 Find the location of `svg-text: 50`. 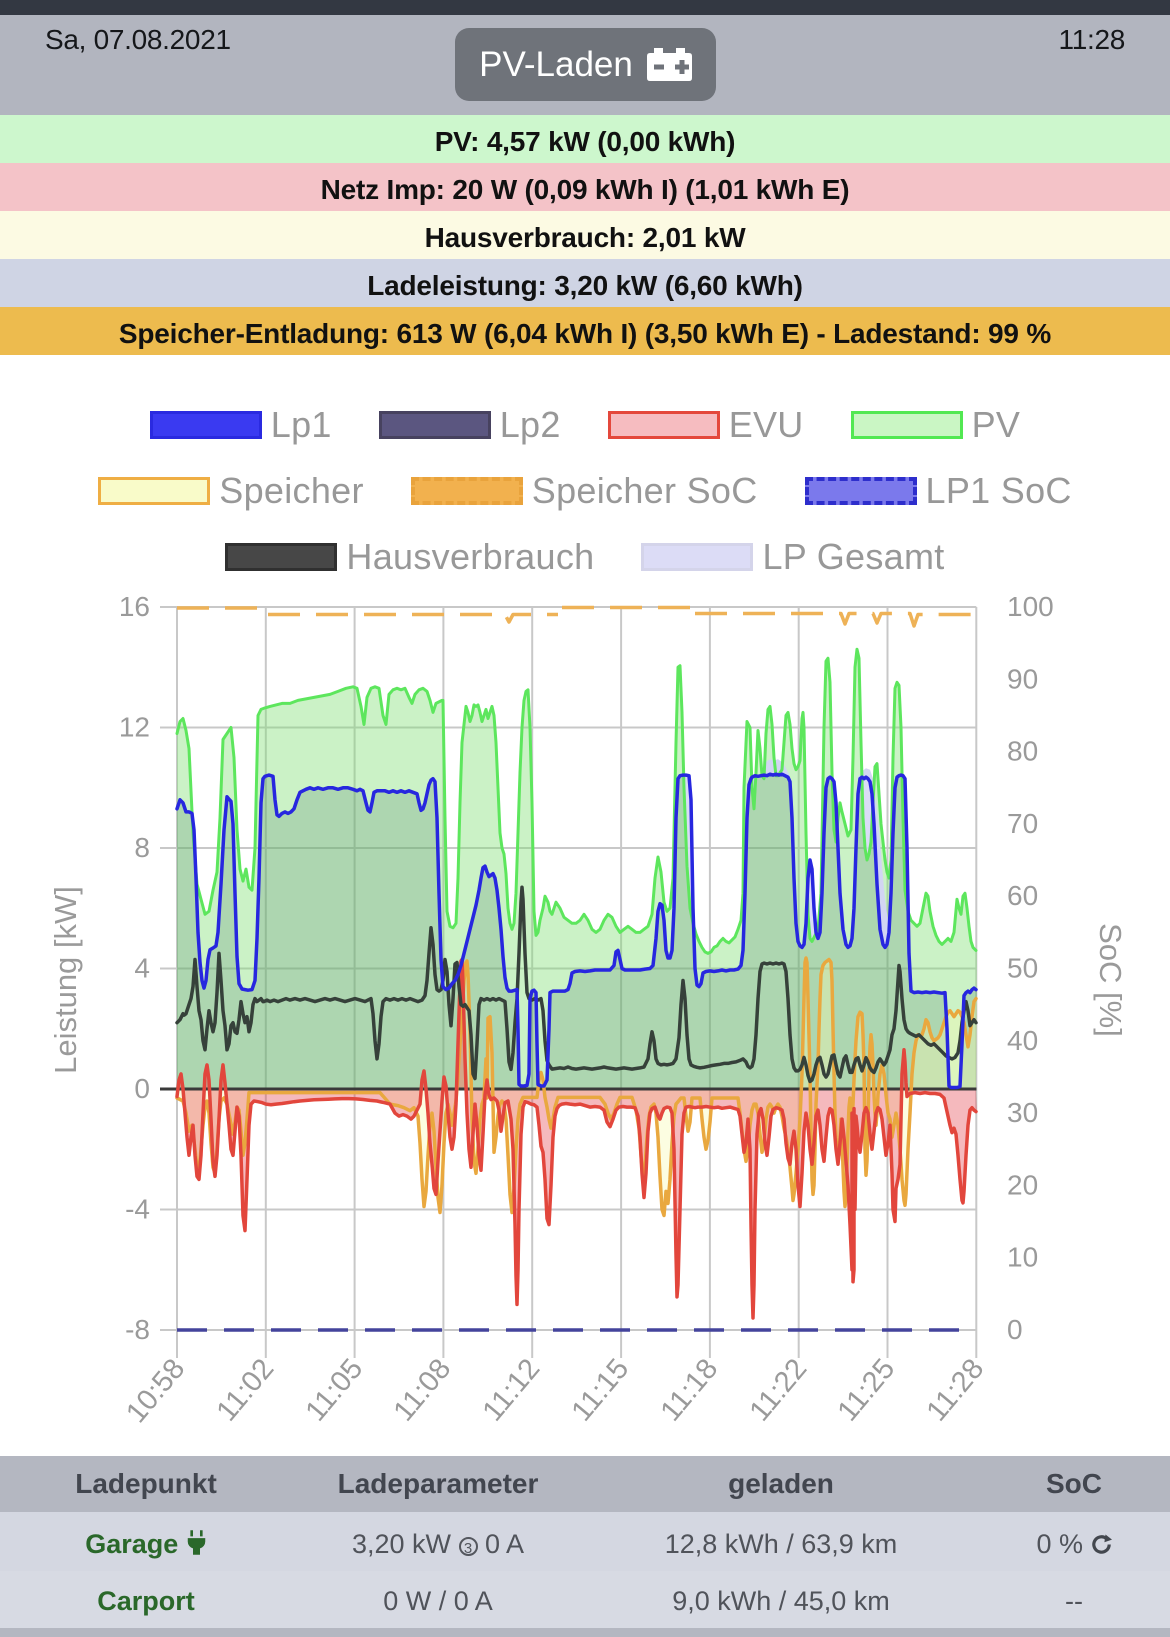

svg-text: 50 is located at coordinates (1022, 968).